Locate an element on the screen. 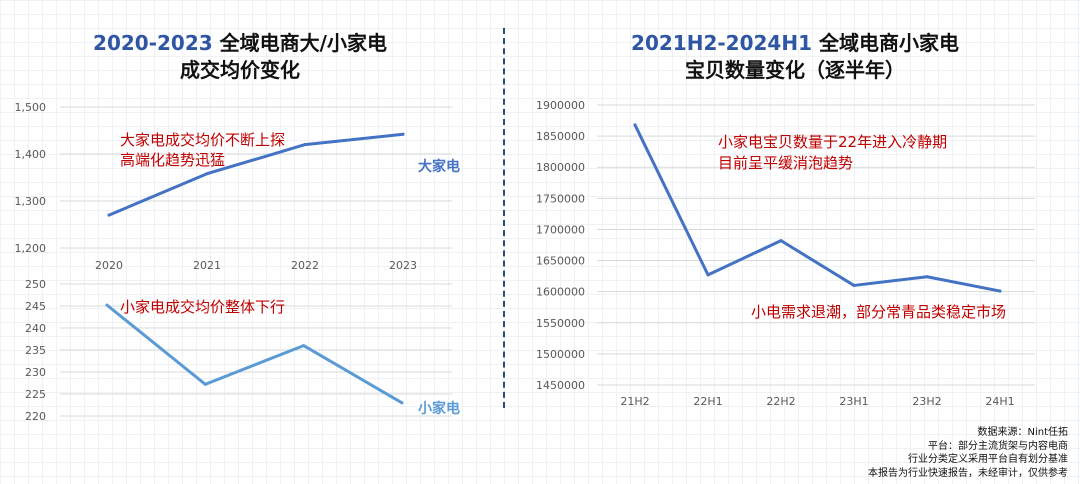 The height and width of the screenshot is (484, 1080). left-title-year-range: 2020-2023 is located at coordinates (153, 43).